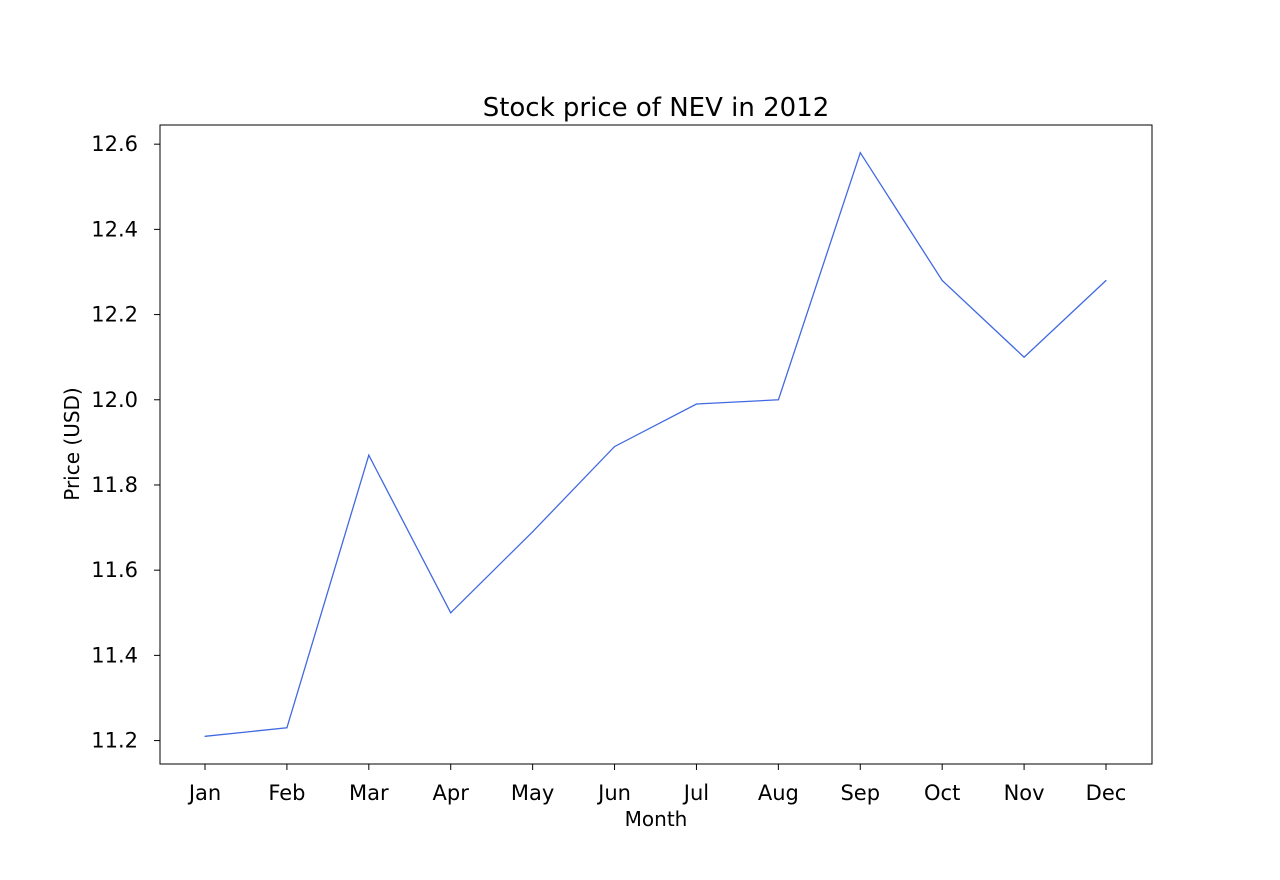  I want to click on x-tick-label: Apr, so click(451, 793).